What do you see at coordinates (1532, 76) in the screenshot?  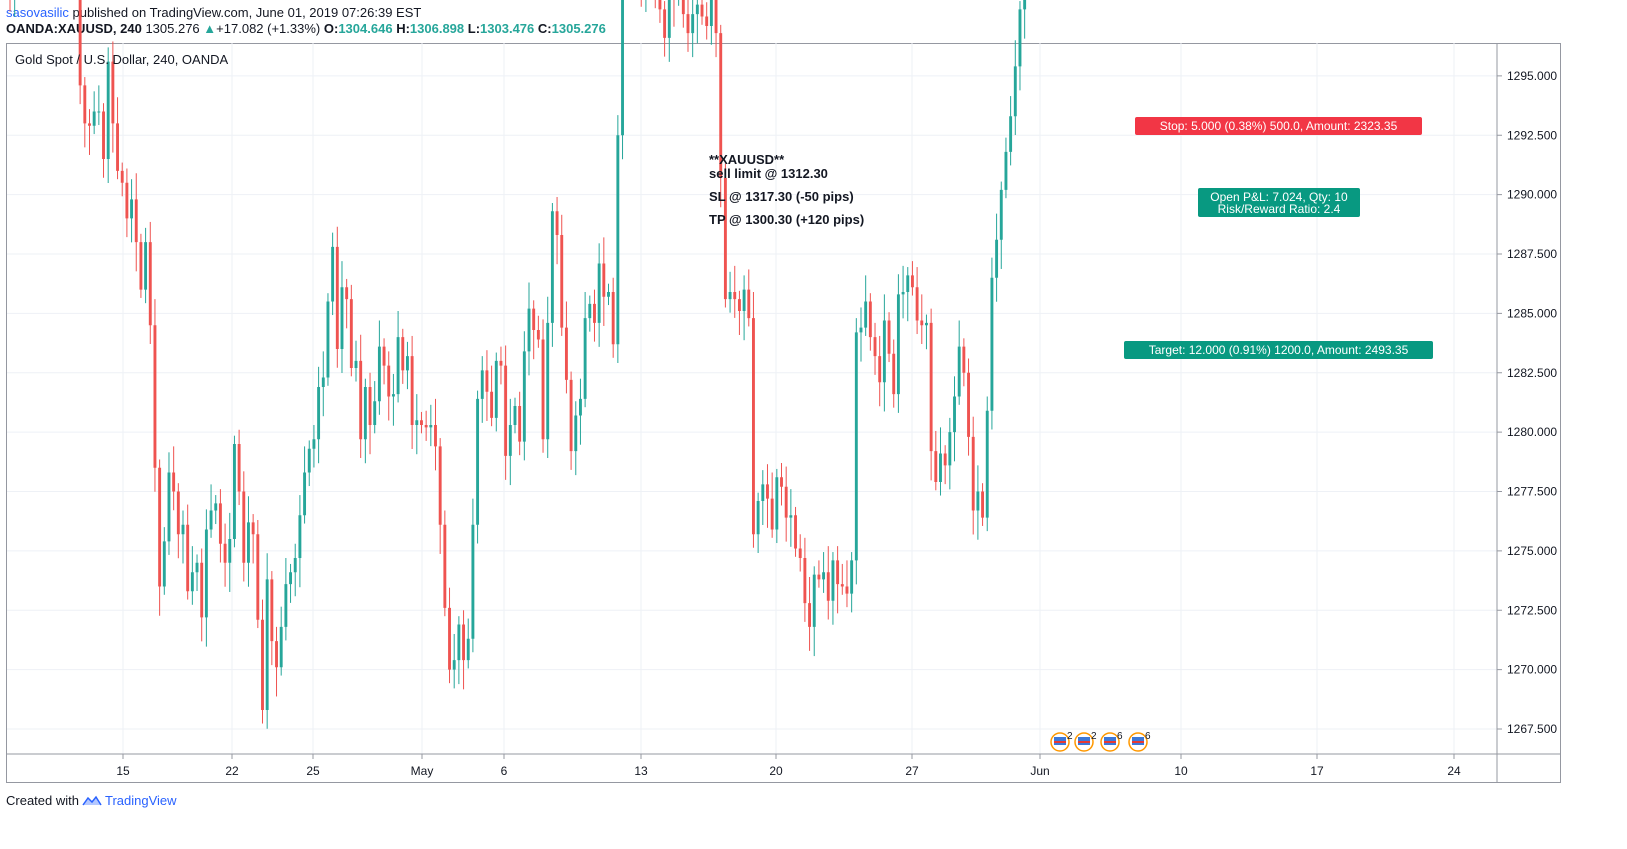 I see `y-tick-label: 1295.000` at bounding box center [1532, 76].